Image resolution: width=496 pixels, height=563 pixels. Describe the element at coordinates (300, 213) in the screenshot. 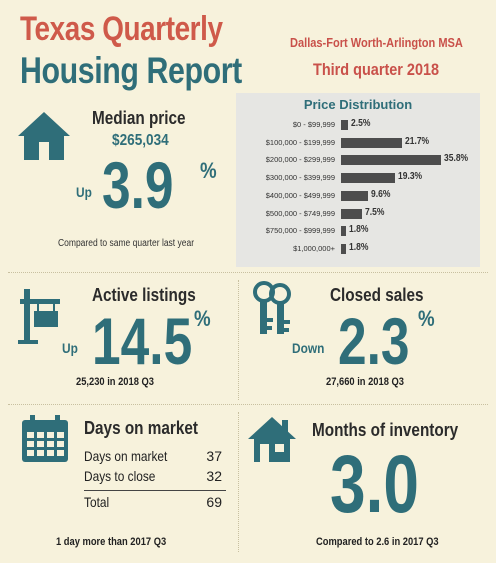

I see `distribution-range-label: $500,000 - $749,999` at that location.